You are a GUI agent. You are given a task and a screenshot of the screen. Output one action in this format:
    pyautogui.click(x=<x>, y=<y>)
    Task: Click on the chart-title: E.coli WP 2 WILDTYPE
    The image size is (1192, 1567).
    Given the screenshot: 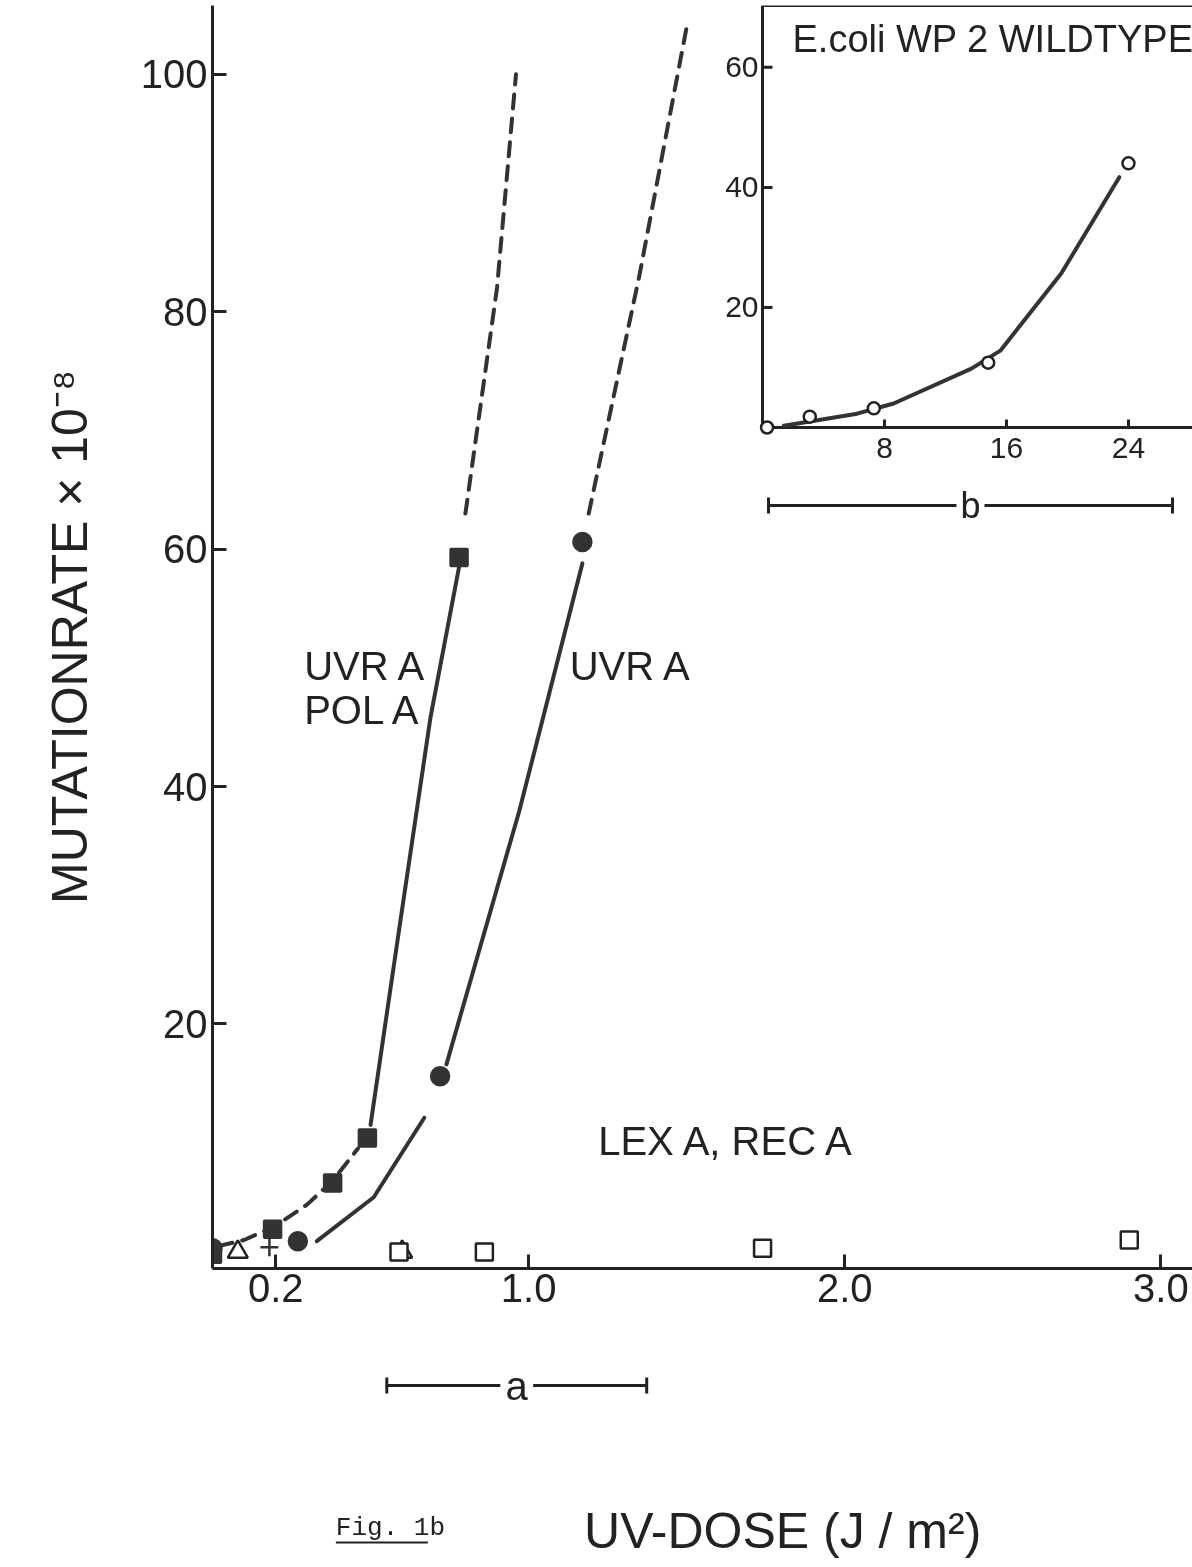 What is the action you would take?
    pyautogui.click(x=992, y=38)
    